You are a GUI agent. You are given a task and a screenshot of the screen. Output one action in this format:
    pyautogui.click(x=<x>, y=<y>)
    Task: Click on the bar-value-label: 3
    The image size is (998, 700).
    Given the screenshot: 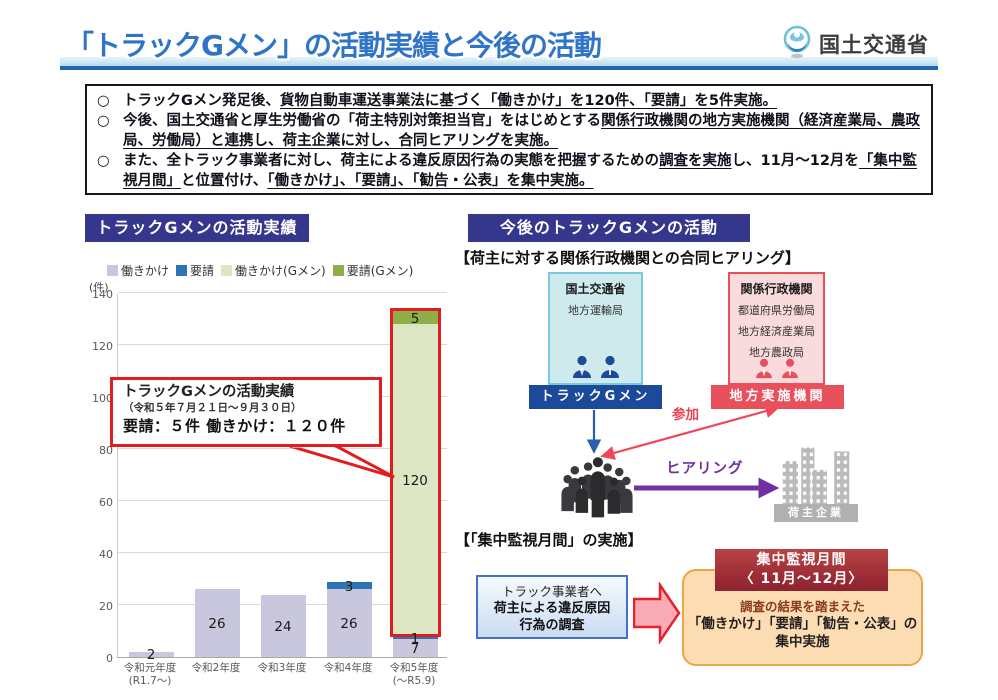 What is the action you would take?
    pyautogui.click(x=349, y=586)
    